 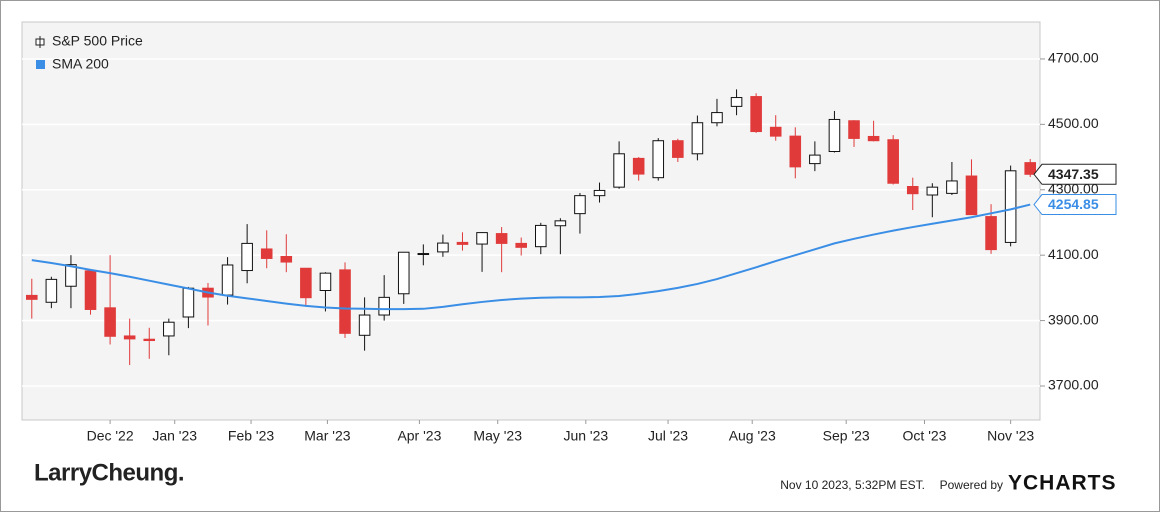 I want to click on brand: LarryCheung., so click(x=109, y=472).